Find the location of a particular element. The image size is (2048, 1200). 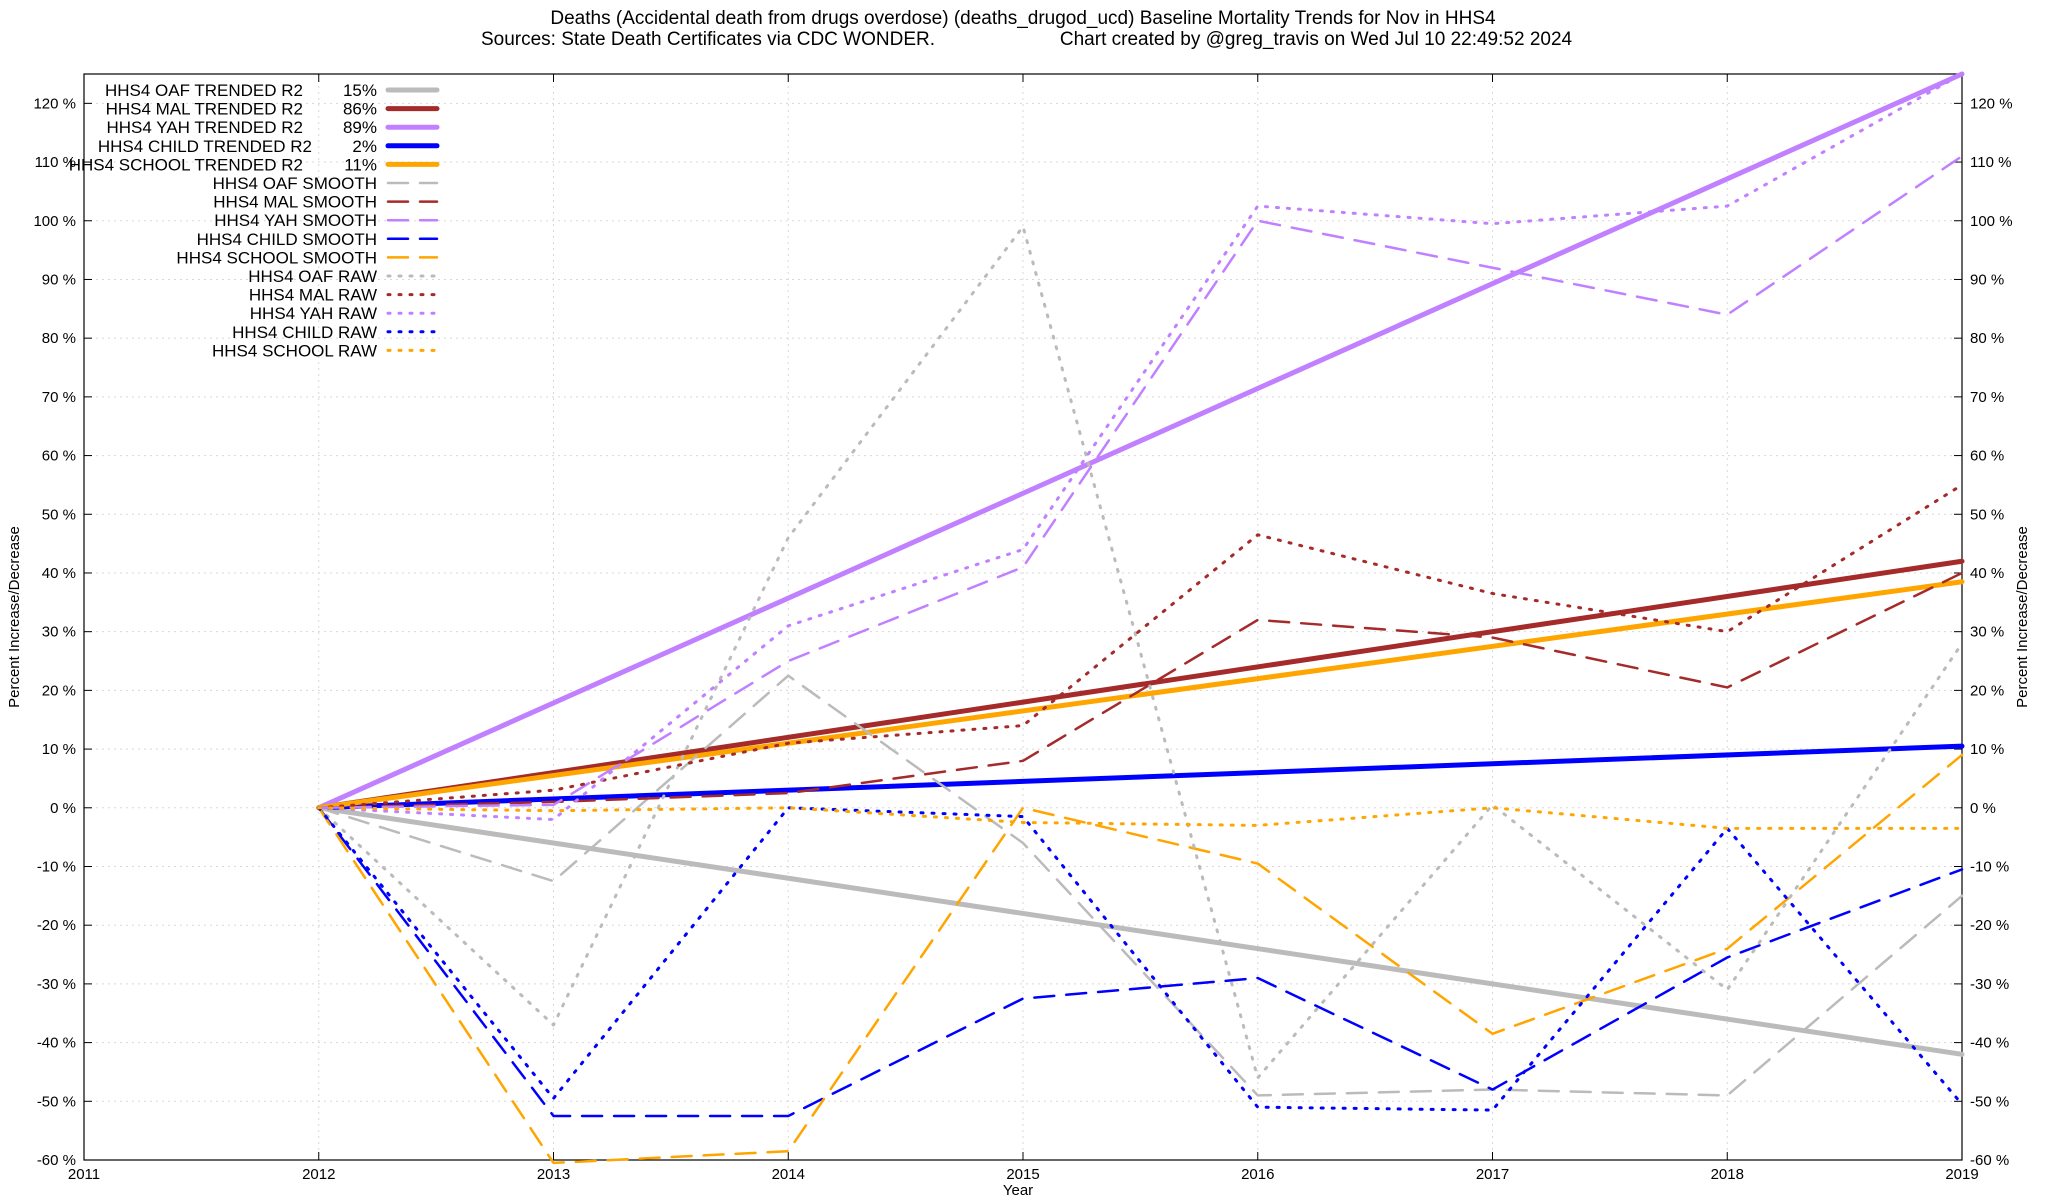

y-tick-label-right: -30 % is located at coordinates (1989, 984).